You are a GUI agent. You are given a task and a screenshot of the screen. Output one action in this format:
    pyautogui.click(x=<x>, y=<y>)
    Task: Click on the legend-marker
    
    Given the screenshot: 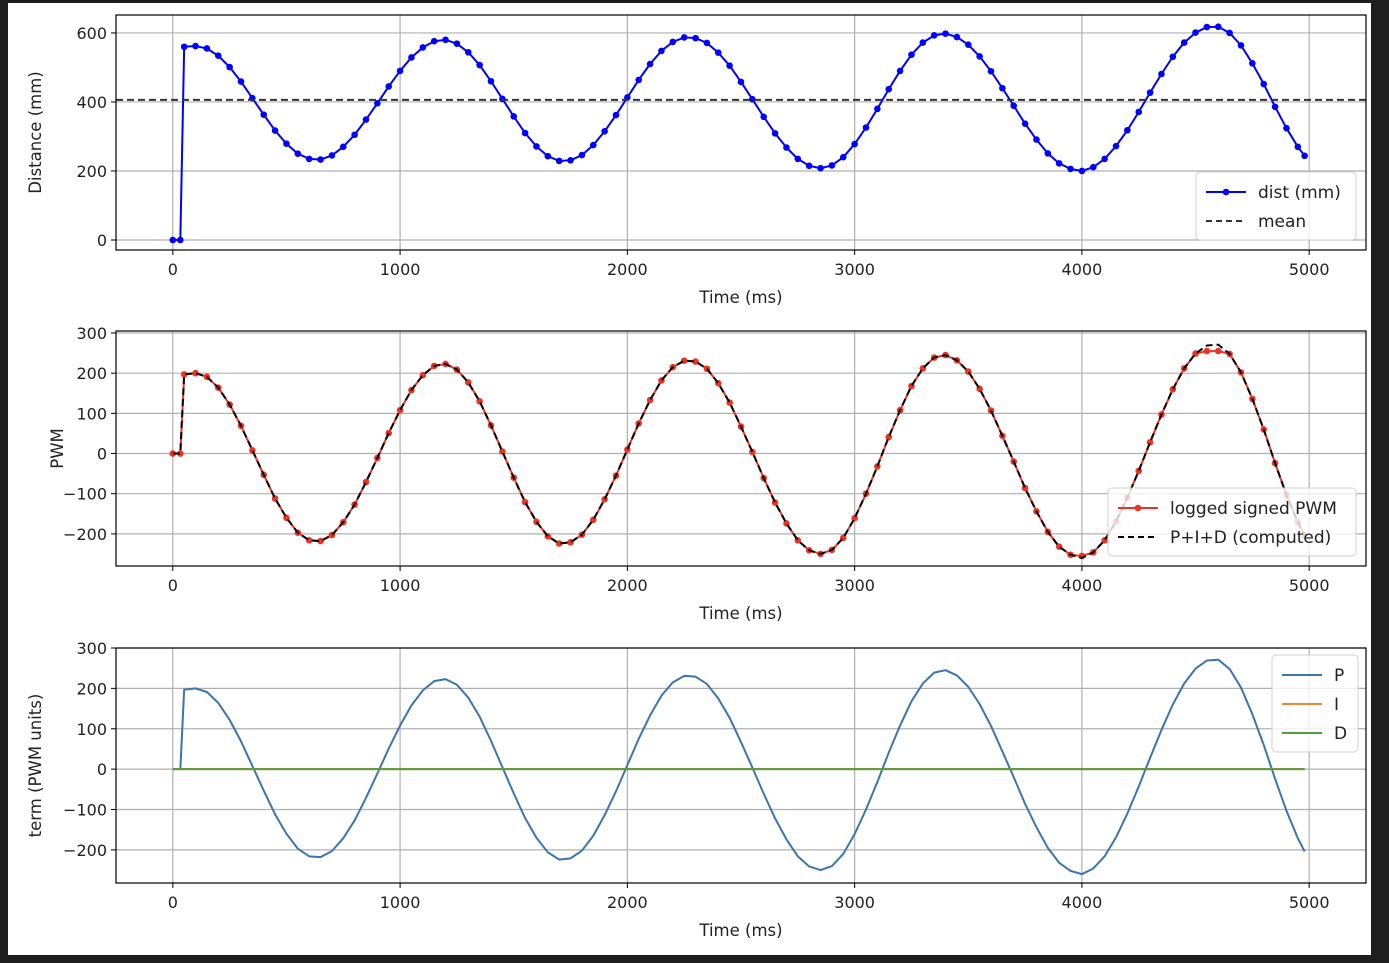 What is the action you would take?
    pyautogui.click(x=1138, y=508)
    